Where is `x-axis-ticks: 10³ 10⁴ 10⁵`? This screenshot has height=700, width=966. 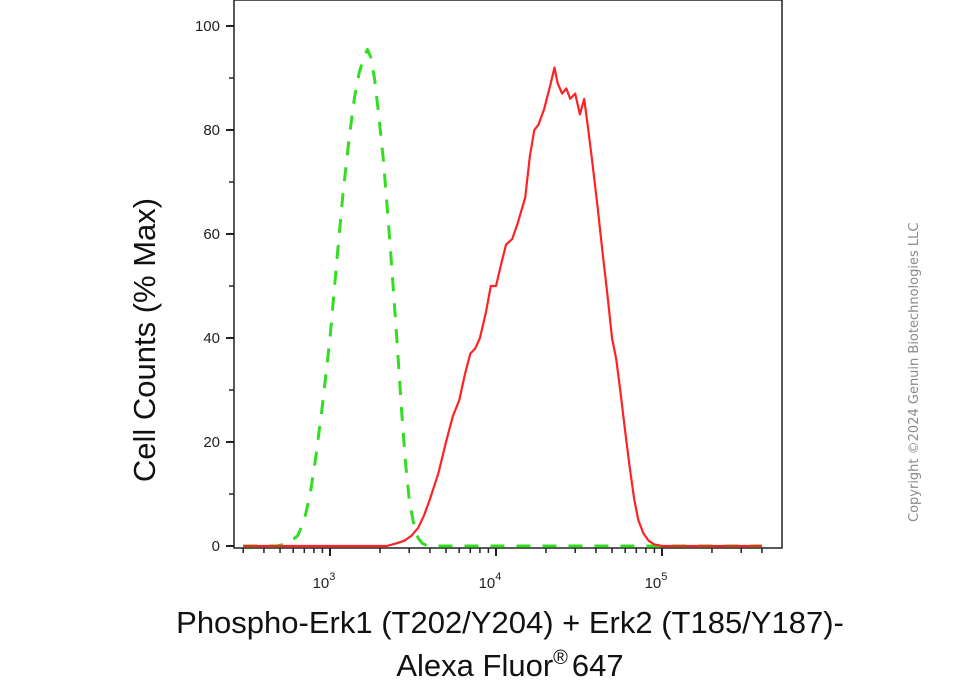
x-axis-ticks: 10³ 10⁴ 10⁵ is located at coordinates (502, 570).